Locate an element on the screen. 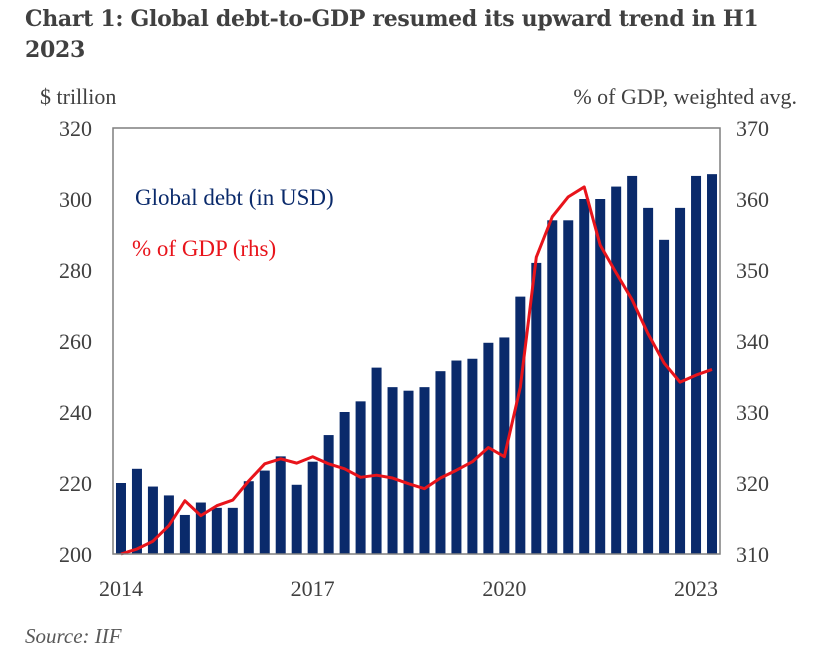 This screenshot has height=658, width=819. bar-2016Q3 is located at coordinates (280, 505).